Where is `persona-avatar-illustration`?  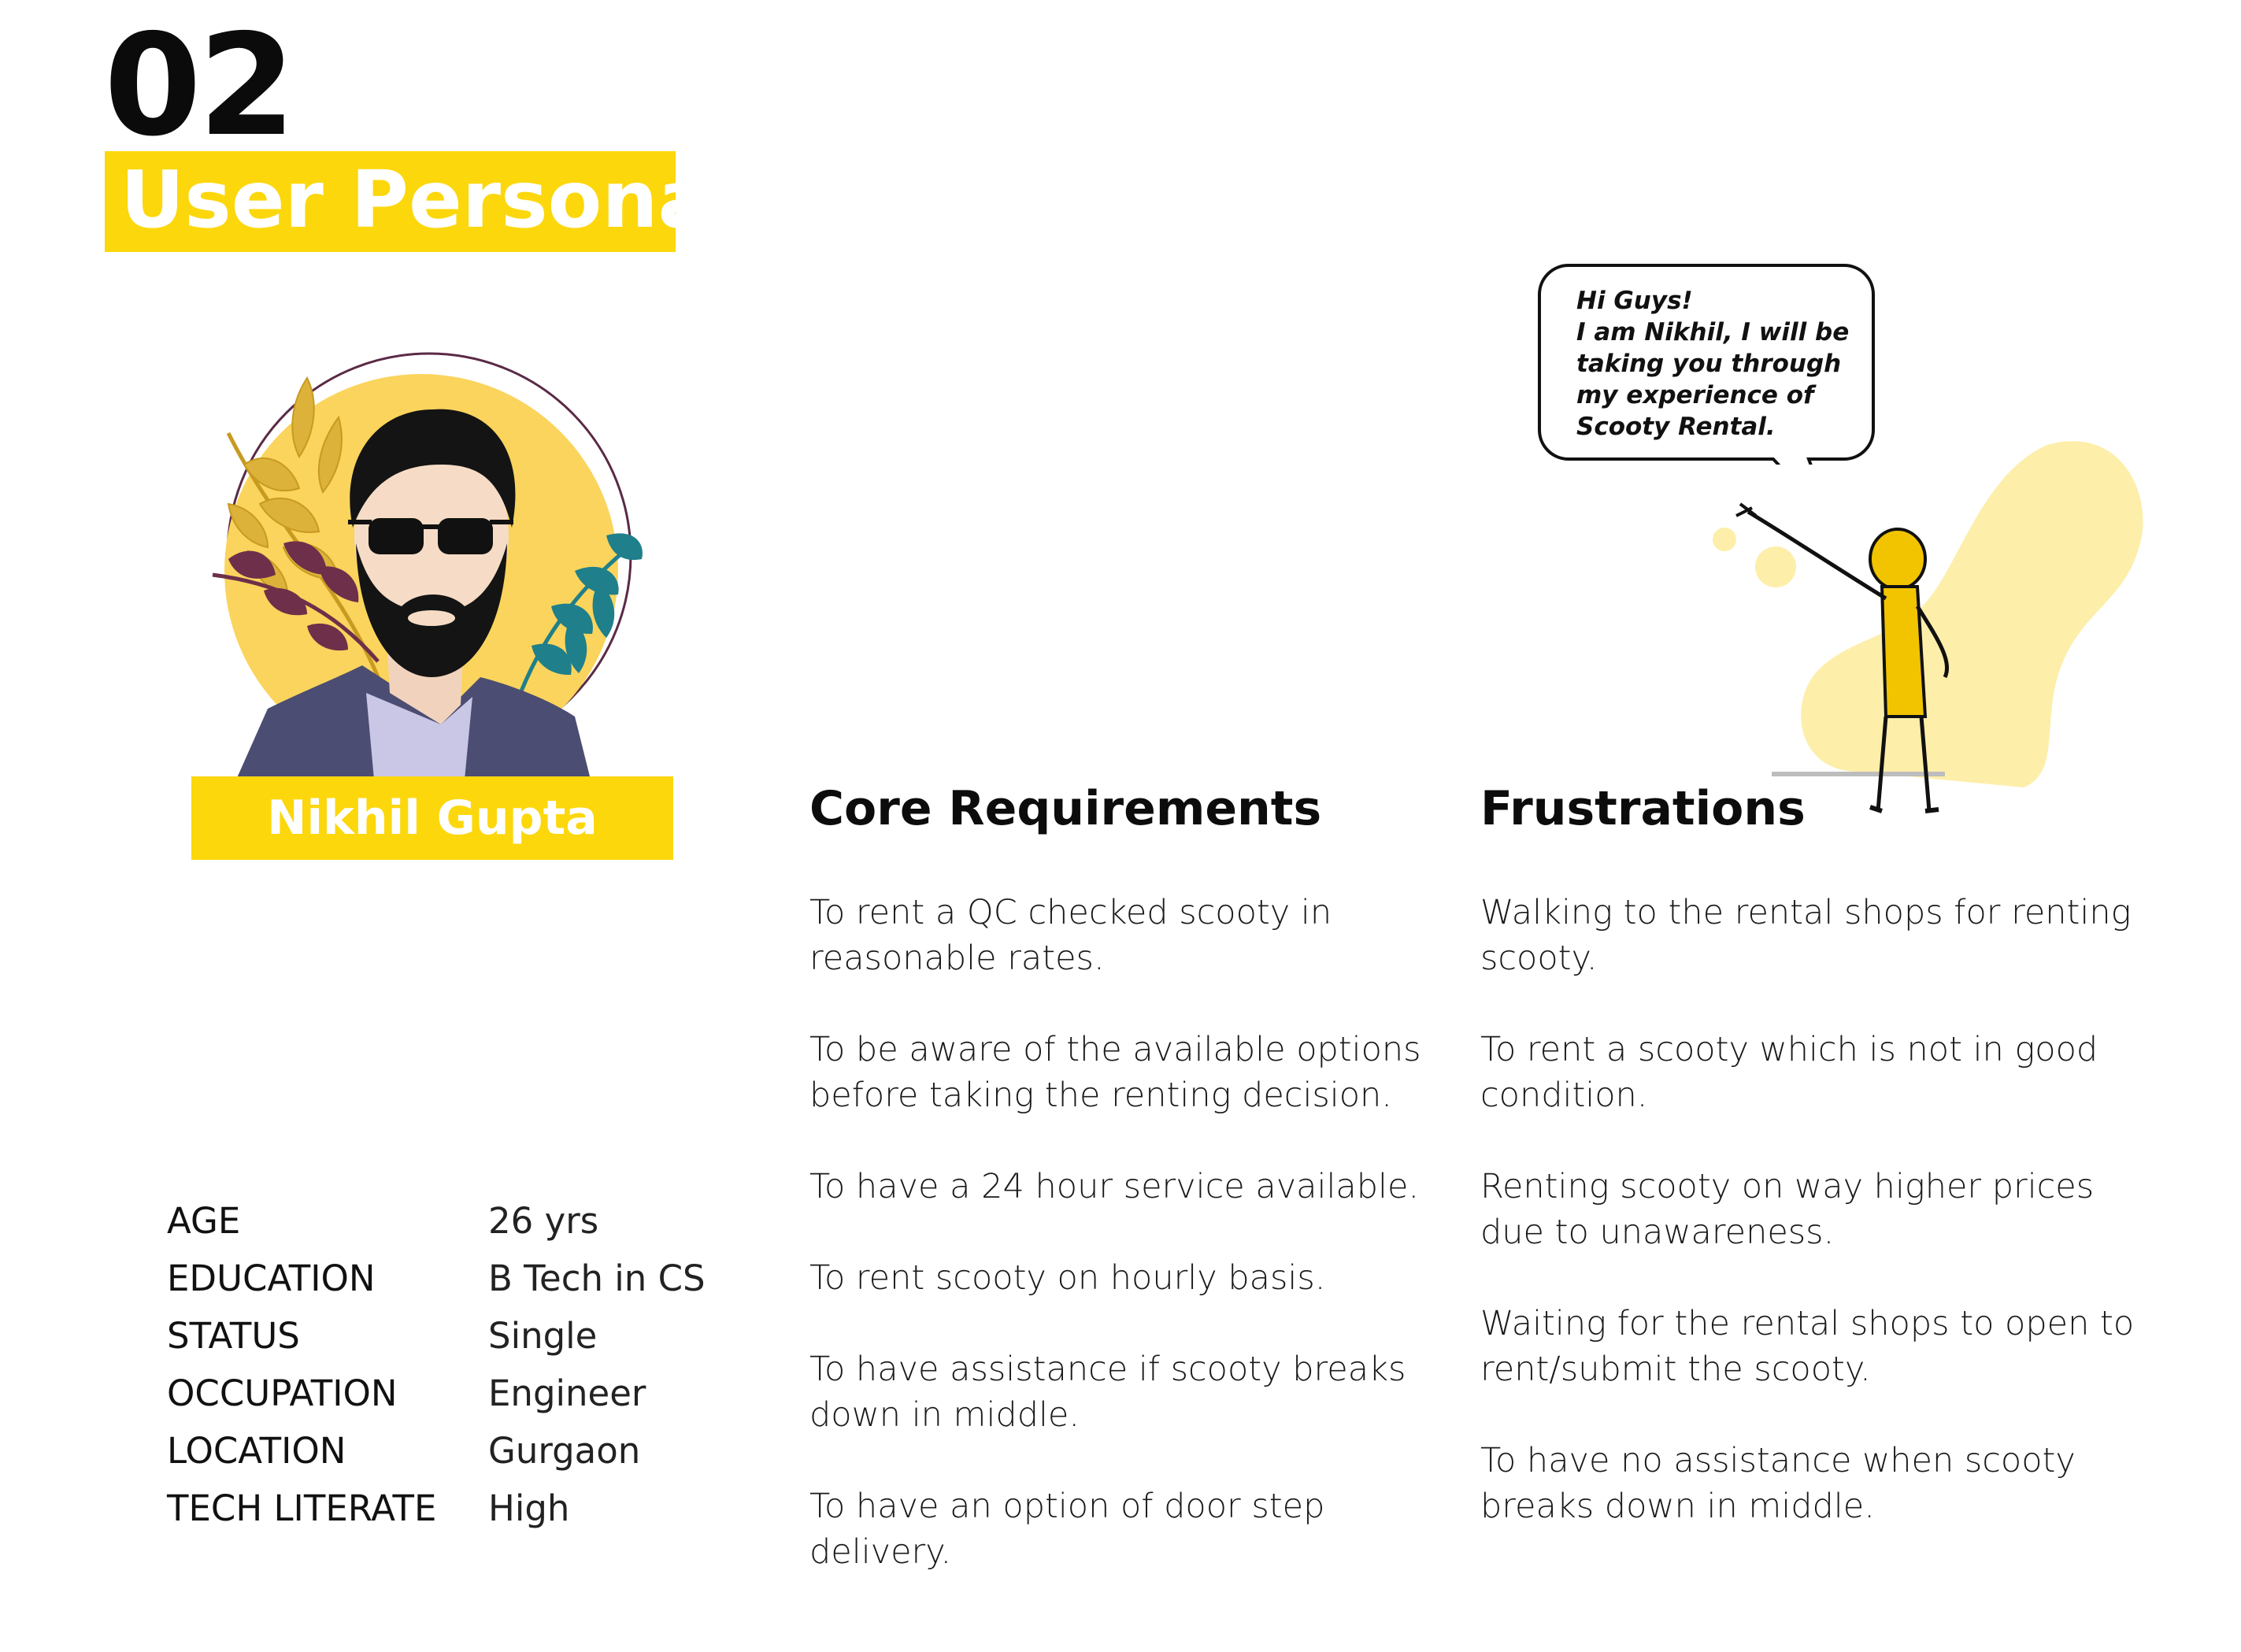 persona-avatar-illustration is located at coordinates (427, 566).